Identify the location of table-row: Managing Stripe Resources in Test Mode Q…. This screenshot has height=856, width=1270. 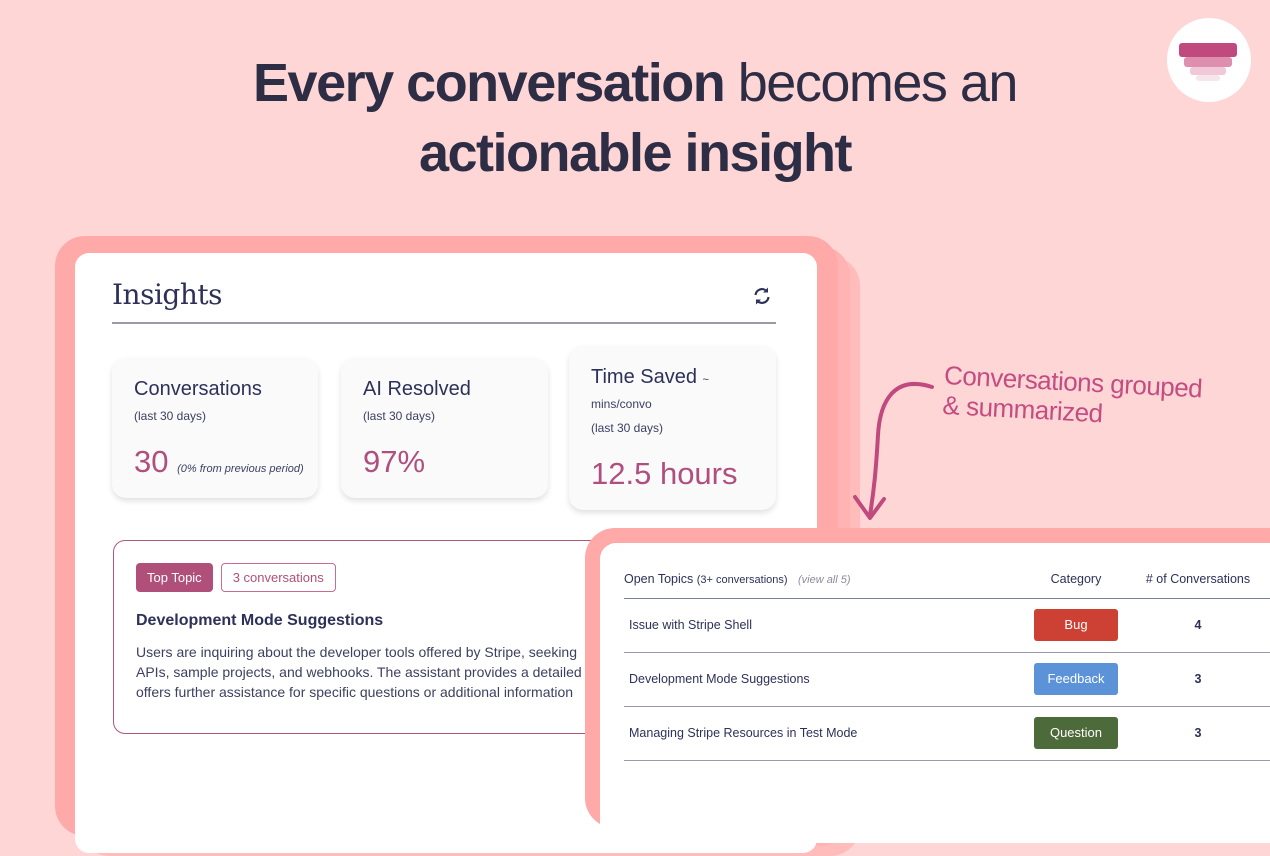
(947, 733).